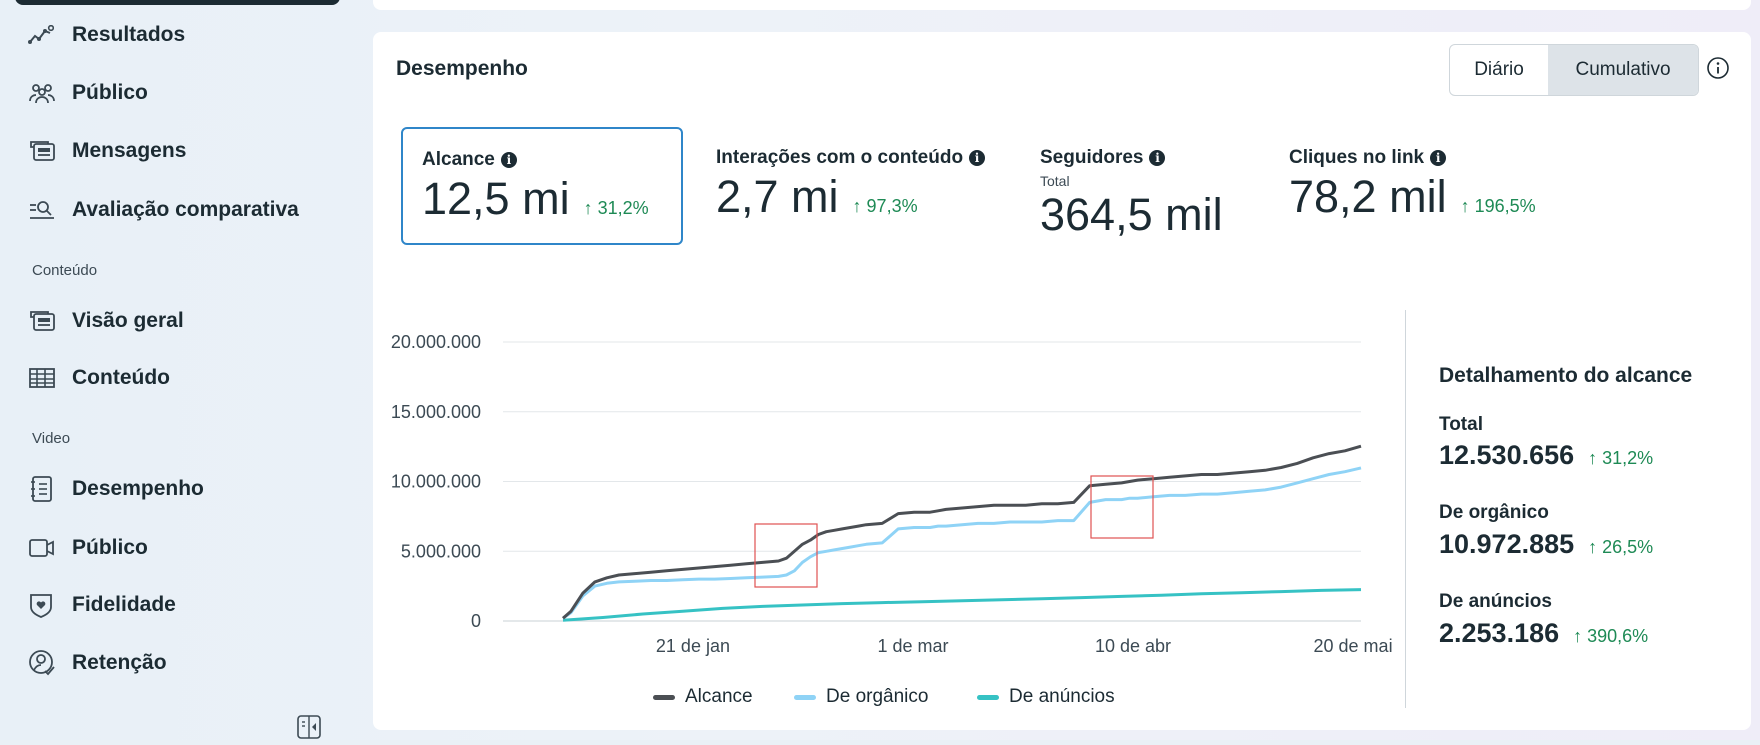 This screenshot has width=1760, height=745. What do you see at coordinates (51, 438) in the screenshot?
I see `sidebar-section-video: Video` at bounding box center [51, 438].